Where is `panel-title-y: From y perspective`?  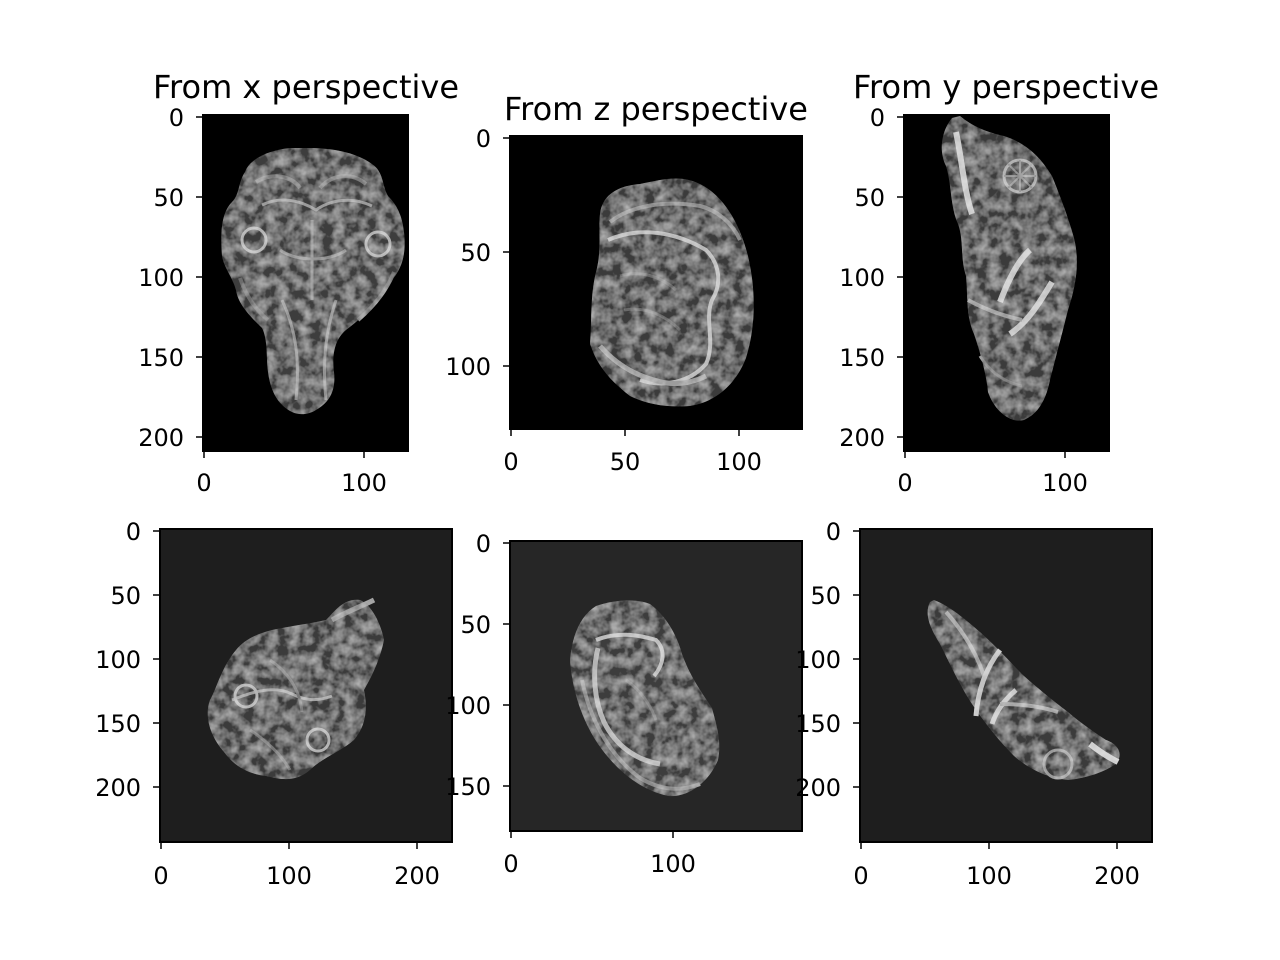
panel-title-y: From y perspective is located at coordinates (1006, 87).